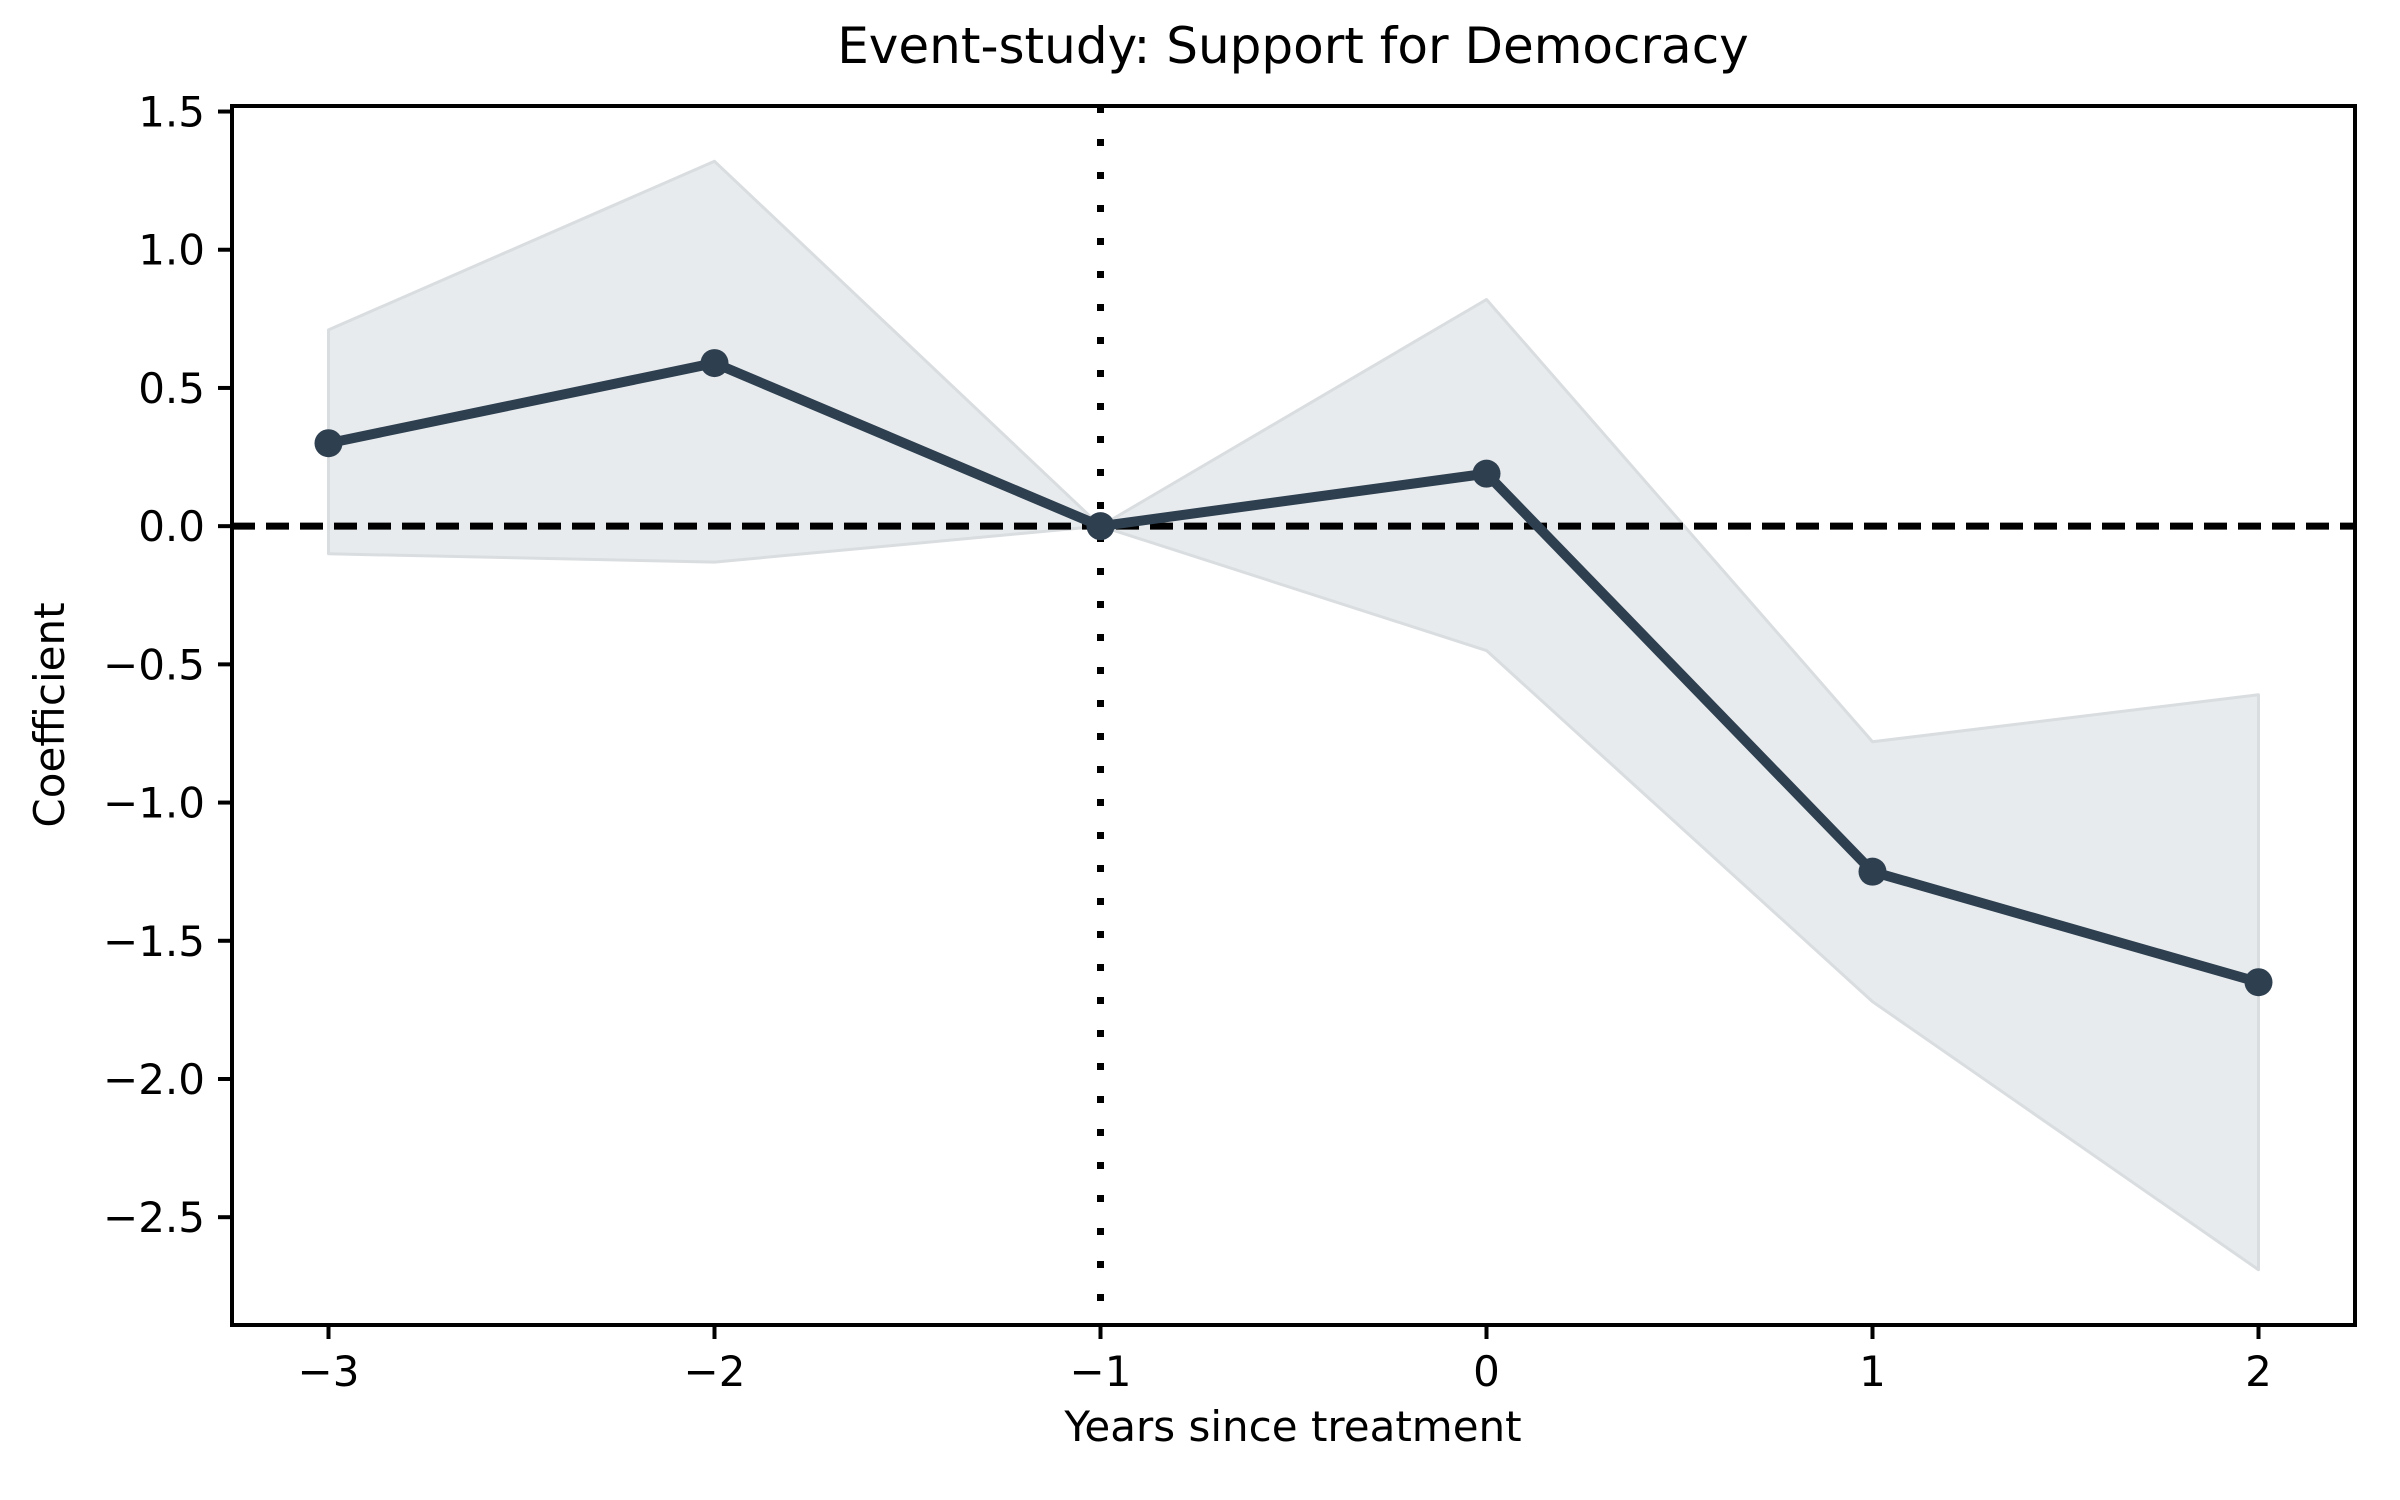 This screenshot has width=2400, height=1500. I want to click on y-tick-label: −1.0, so click(154, 803).